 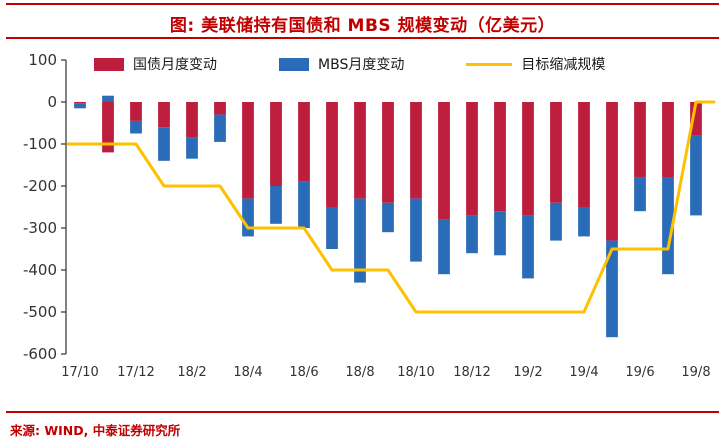 I want to click on source-note: 来源: WIND, 中泰证券研究所, so click(x=95, y=430).